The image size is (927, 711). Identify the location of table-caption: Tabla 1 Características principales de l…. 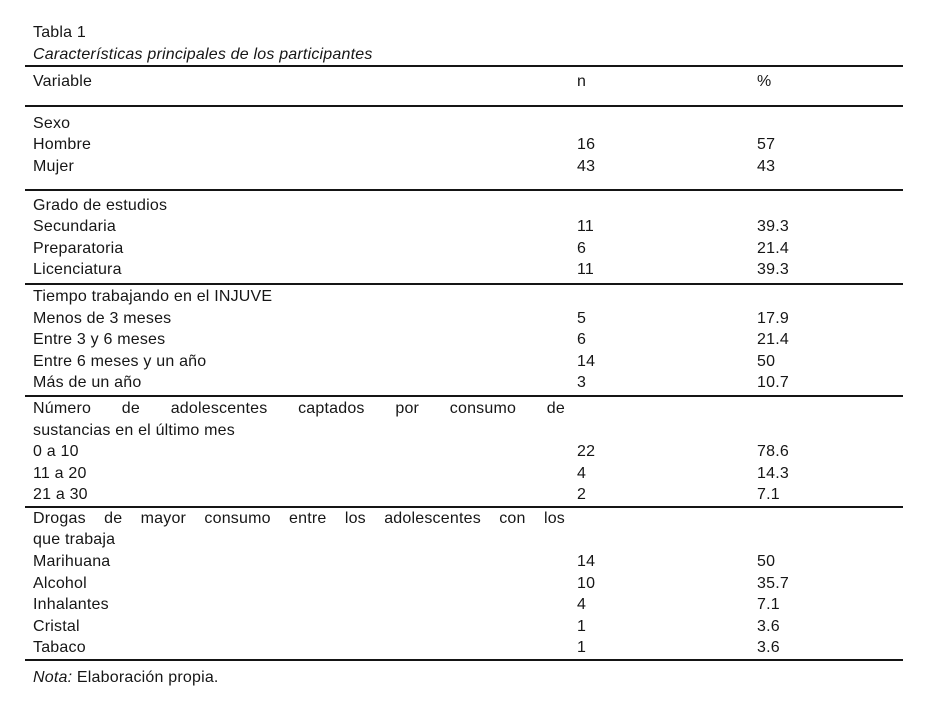
(468, 43).